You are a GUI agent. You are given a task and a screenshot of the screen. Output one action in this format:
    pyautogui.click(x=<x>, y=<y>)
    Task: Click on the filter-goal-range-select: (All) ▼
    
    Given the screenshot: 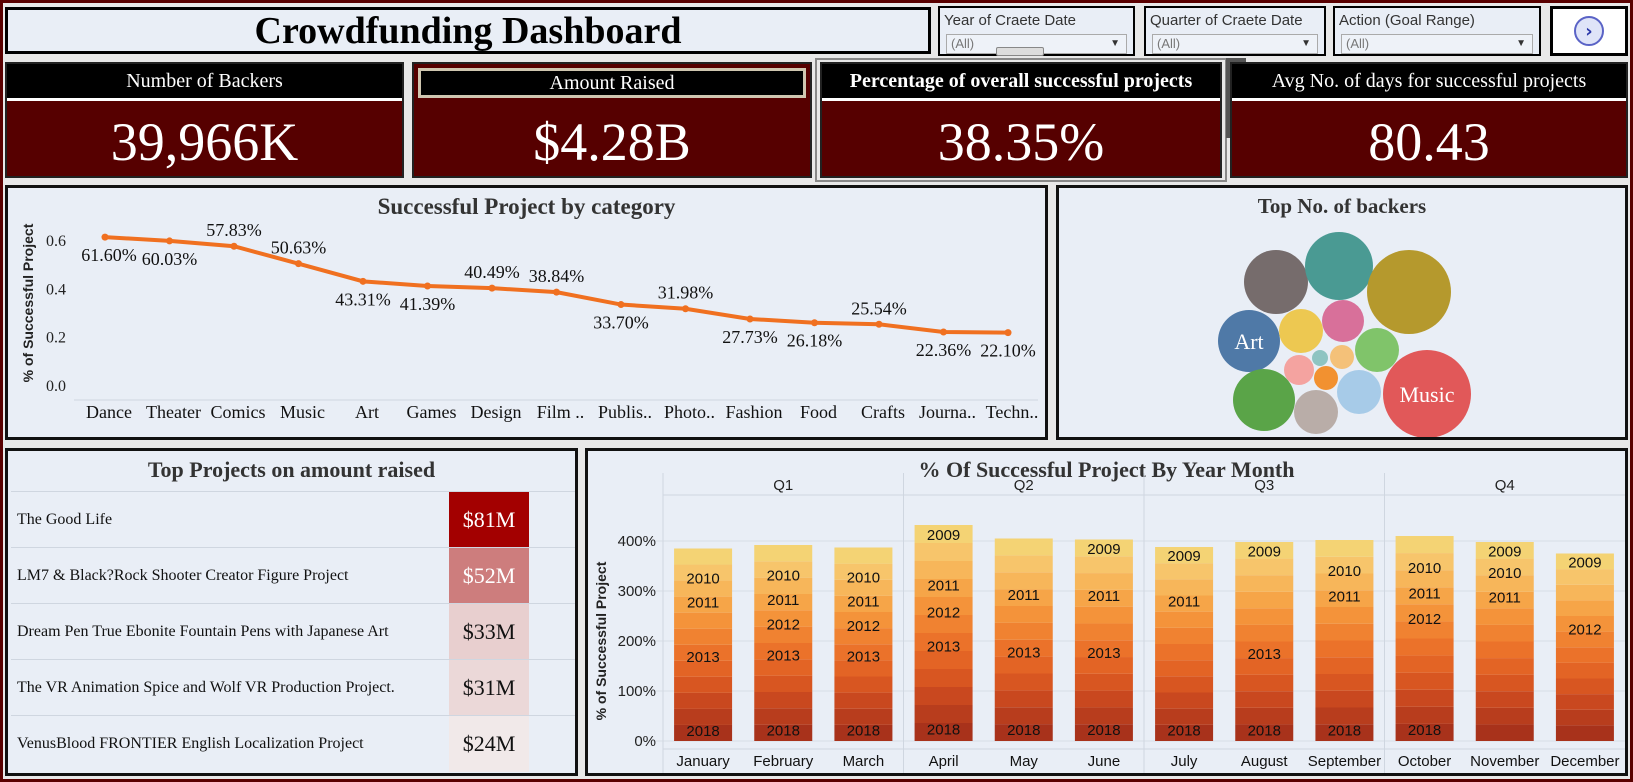 What is the action you would take?
    pyautogui.click(x=1437, y=44)
    